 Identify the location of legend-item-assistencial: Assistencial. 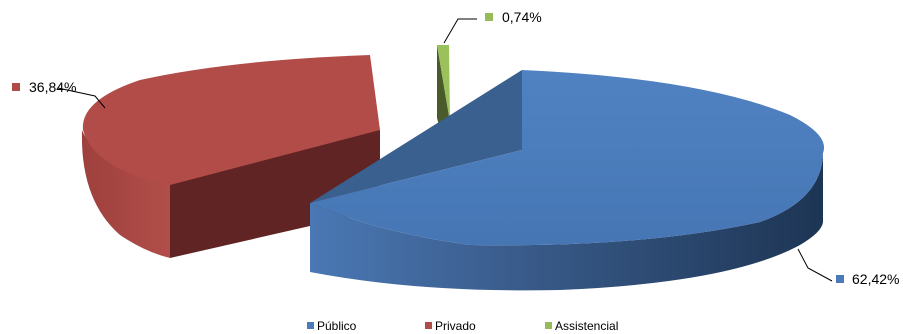
(581, 326).